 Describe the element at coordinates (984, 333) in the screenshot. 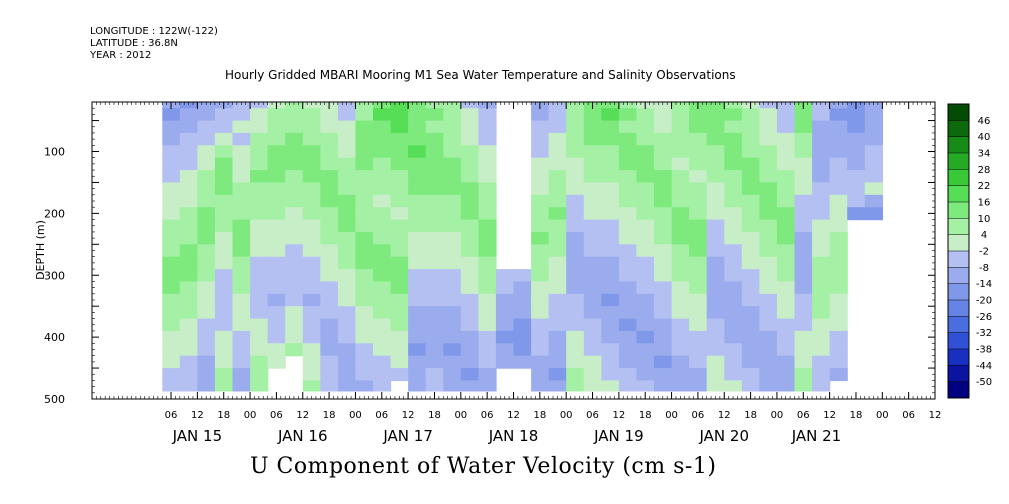

I see `colorbar-label: -32` at that location.